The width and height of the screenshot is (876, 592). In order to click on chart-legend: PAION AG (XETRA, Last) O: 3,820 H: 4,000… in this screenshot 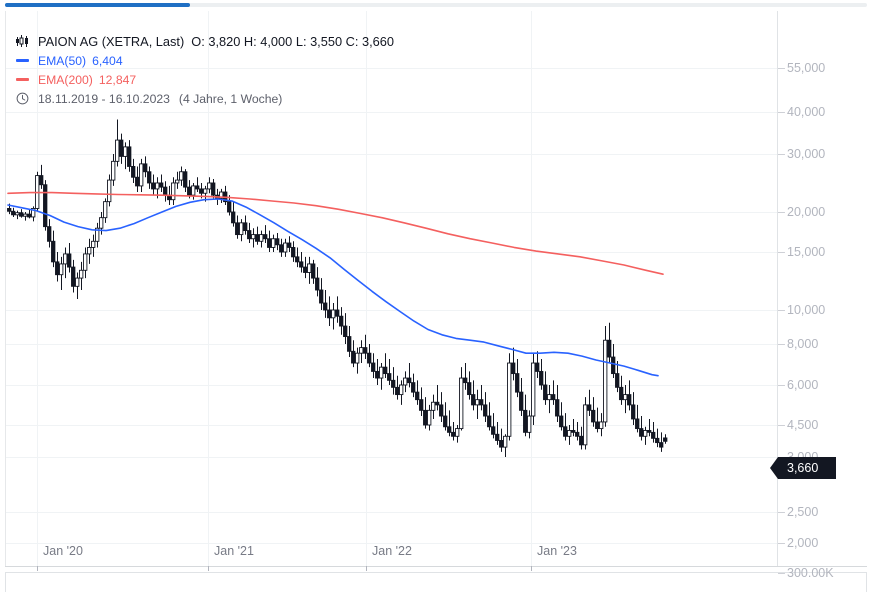, I will do `click(205, 71)`.